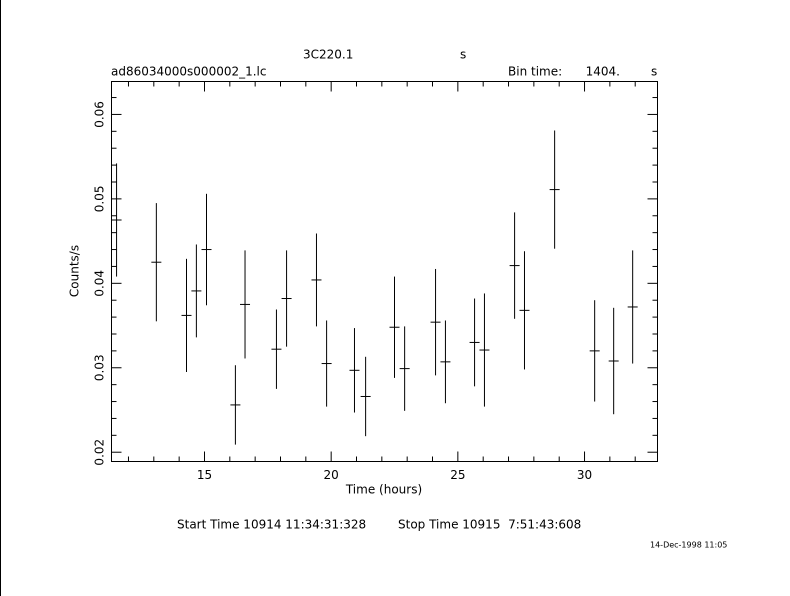 The width and height of the screenshot is (790, 596). Describe the element at coordinates (100, 199) in the screenshot. I see `y-tick-label: 0.05` at that location.